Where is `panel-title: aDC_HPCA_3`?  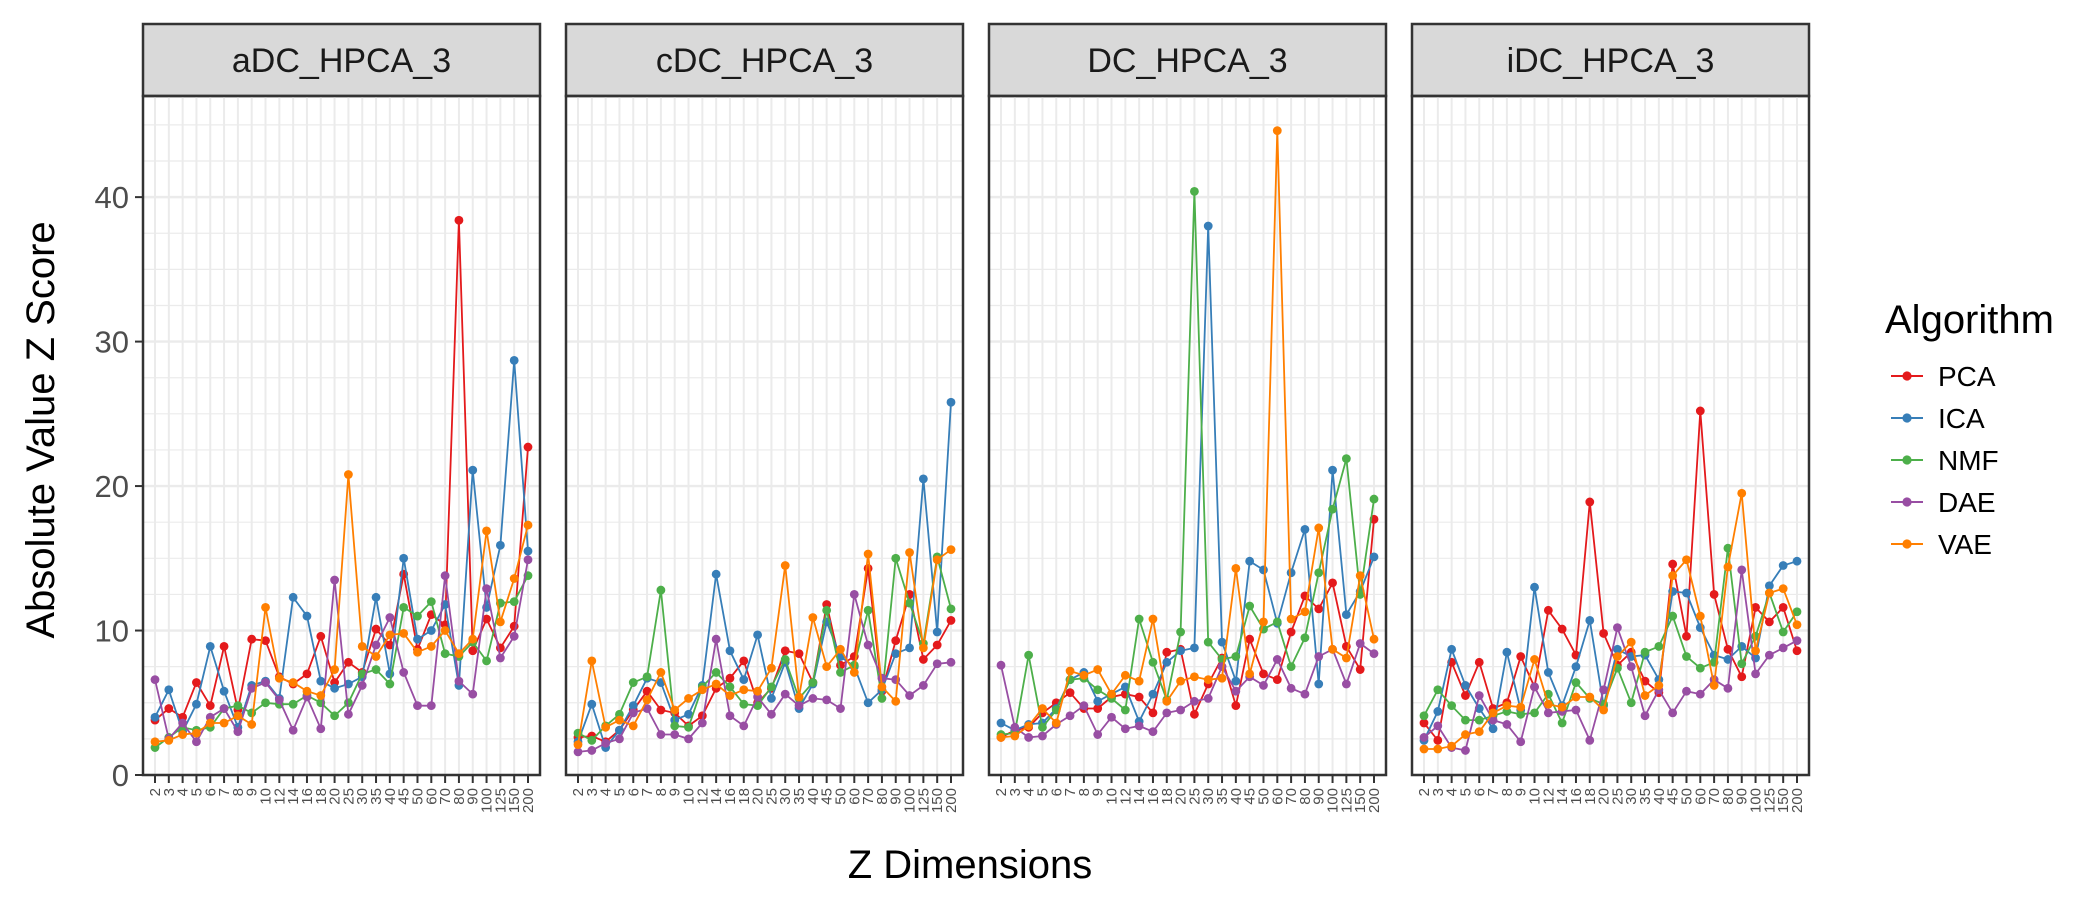
panel-title: aDC_HPCA_3 is located at coordinates (341, 61).